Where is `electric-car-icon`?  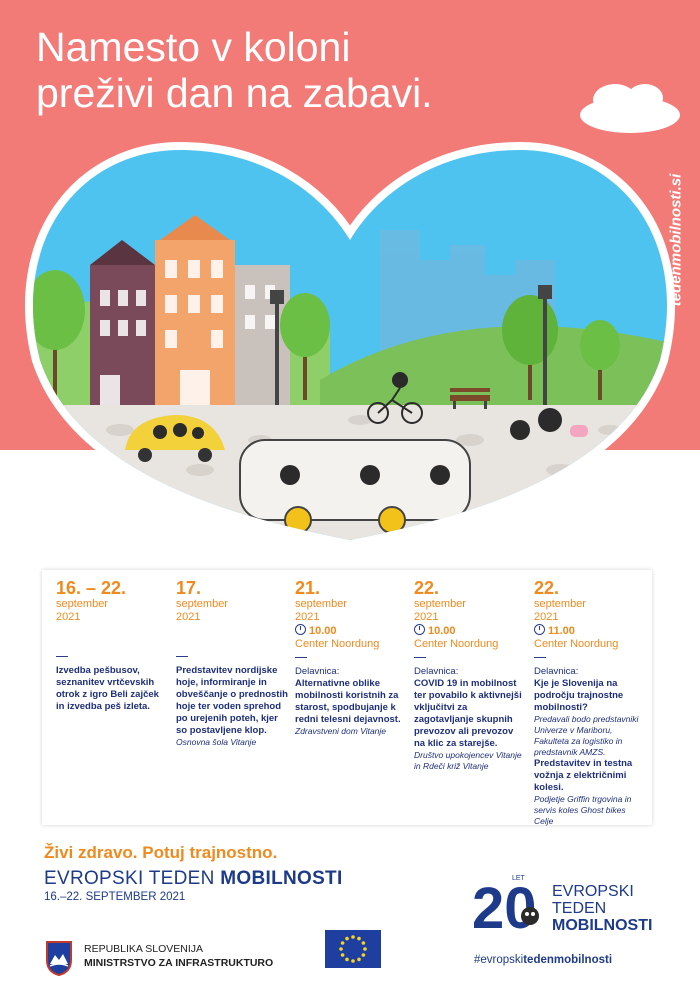 electric-car-icon is located at coordinates (175, 438).